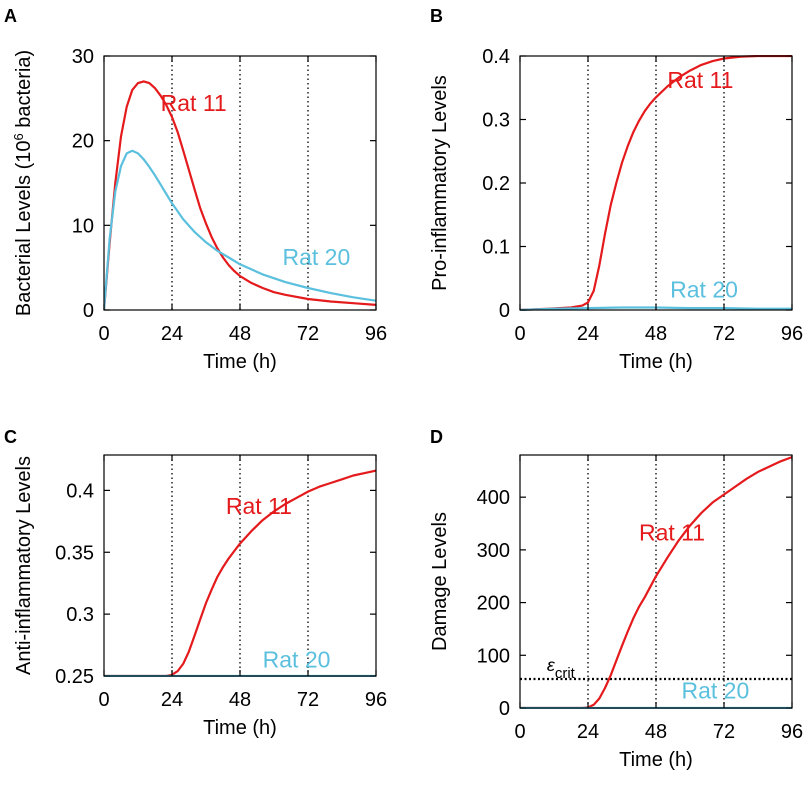  I want to click on y-tick-label: 20, so click(83, 142).